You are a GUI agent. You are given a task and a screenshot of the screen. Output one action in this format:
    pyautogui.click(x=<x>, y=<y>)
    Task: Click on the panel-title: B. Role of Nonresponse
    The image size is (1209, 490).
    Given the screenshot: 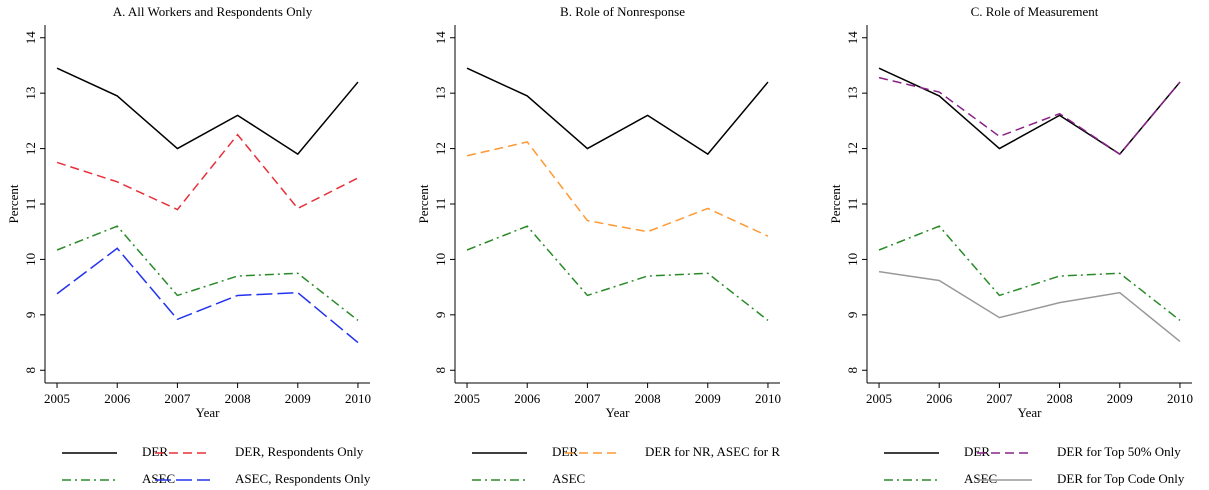 What is the action you would take?
    pyautogui.click(x=622, y=11)
    